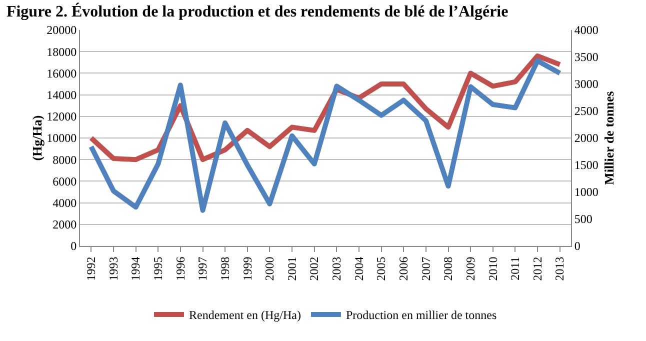 This screenshot has width=646, height=341. What do you see at coordinates (403, 268) in the screenshot?
I see `x-tick-label: 2006` at bounding box center [403, 268].